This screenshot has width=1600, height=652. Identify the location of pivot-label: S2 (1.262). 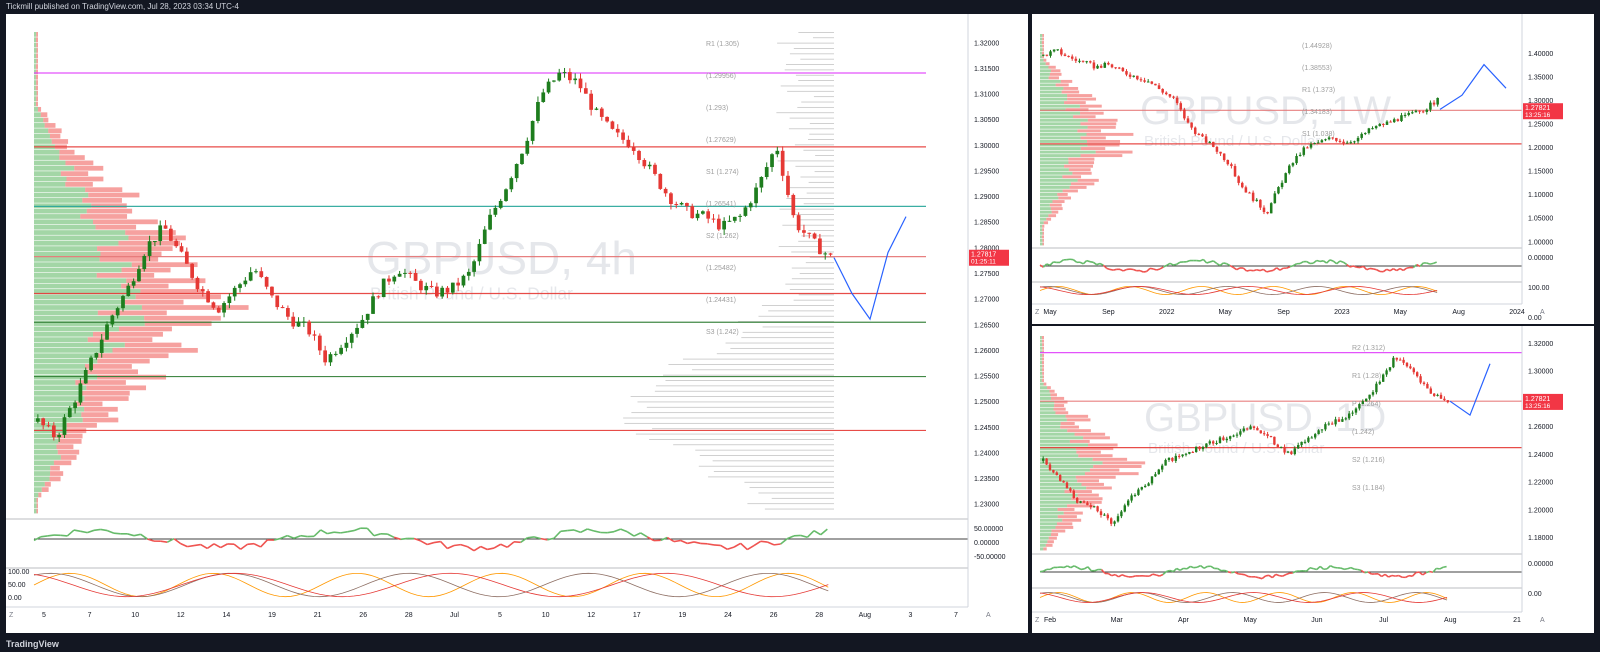
(722, 236).